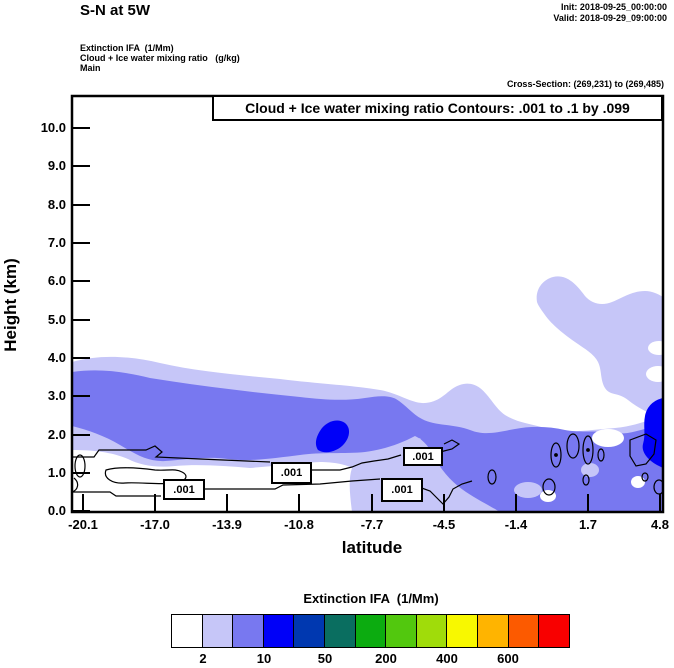 This screenshot has width=674, height=668. I want to click on page-title: S-N at 5W, so click(115, 10).